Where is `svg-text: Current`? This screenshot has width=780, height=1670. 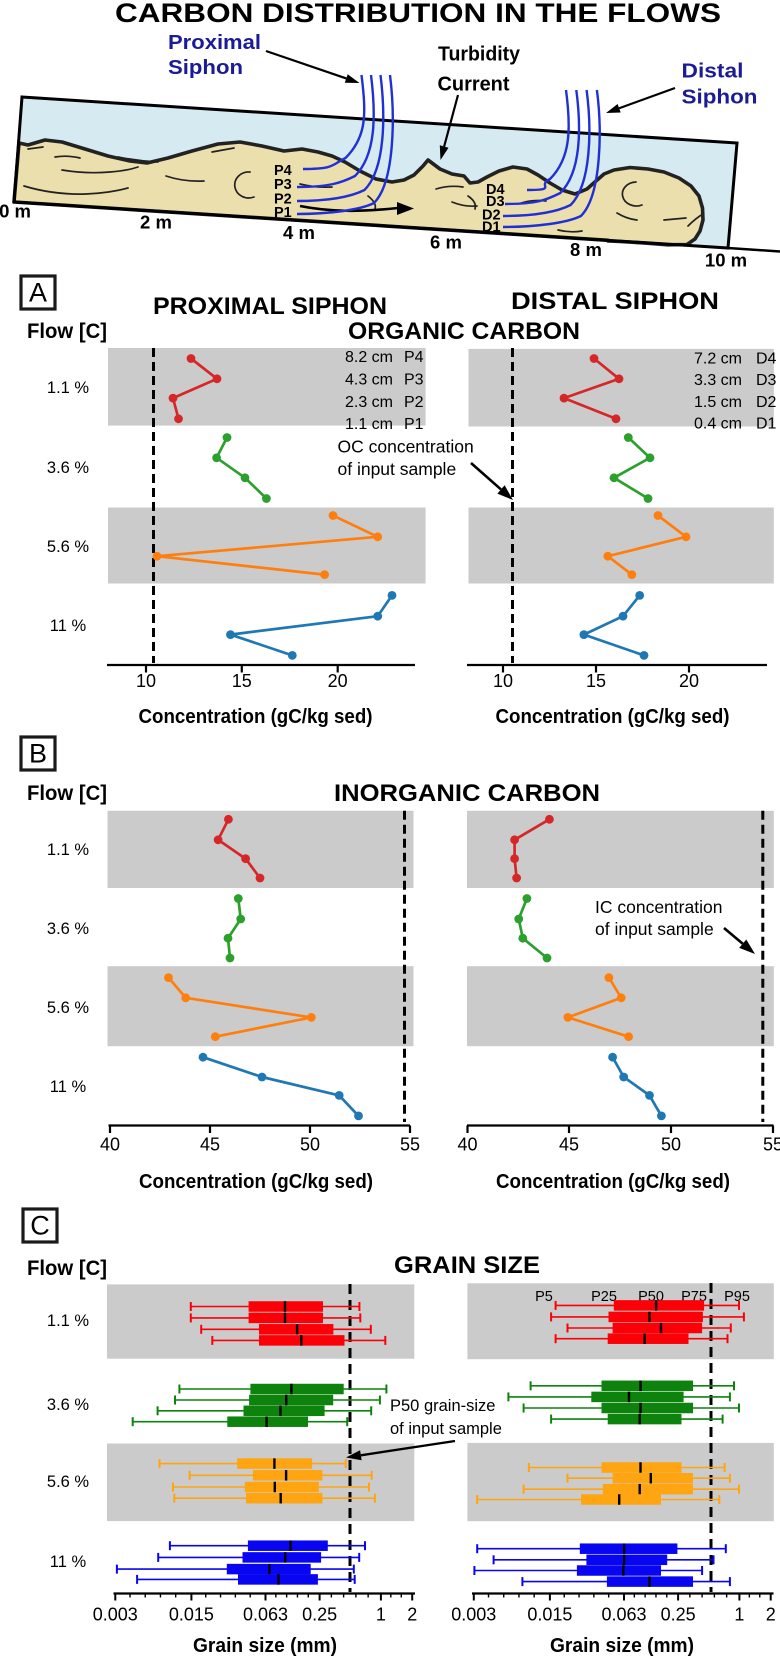
svg-text: Current is located at coordinates (474, 85).